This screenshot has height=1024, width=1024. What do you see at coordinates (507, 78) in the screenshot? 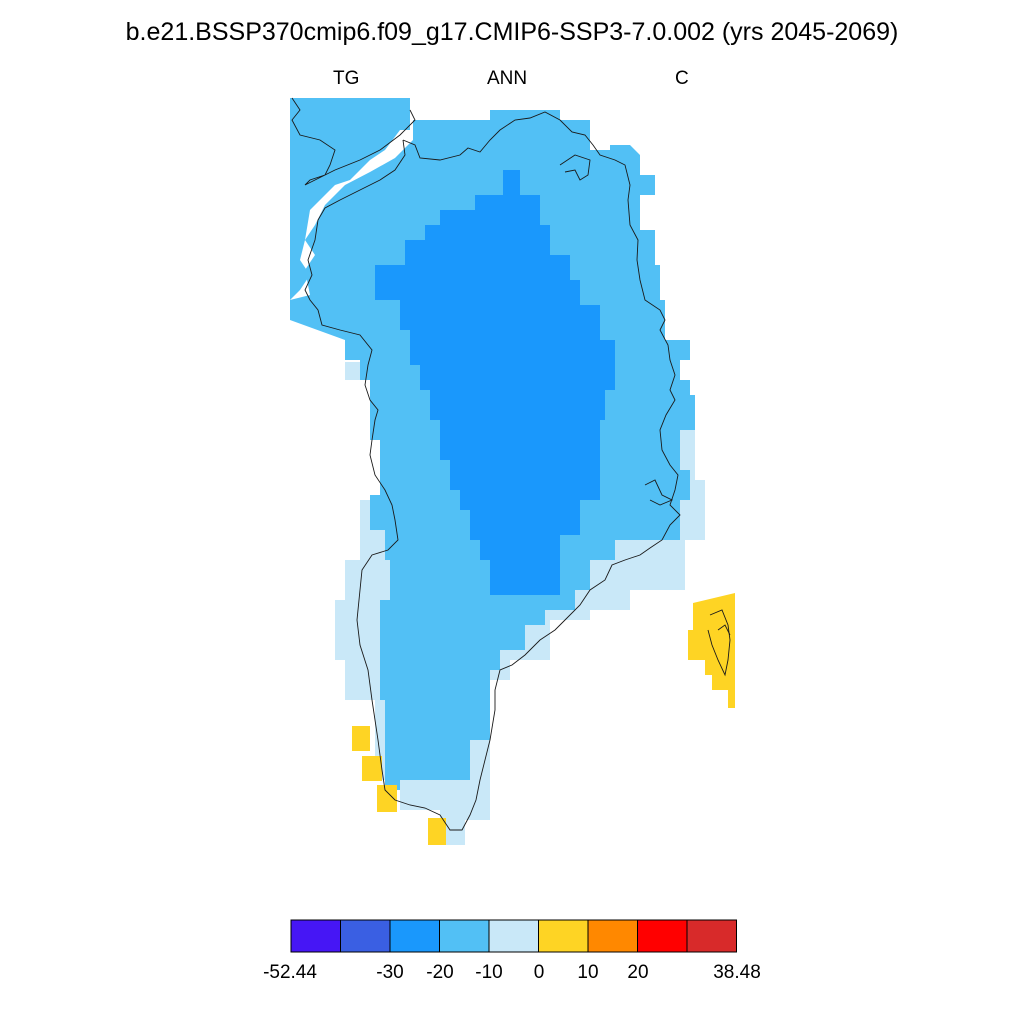
I see `season-label: ANN` at bounding box center [507, 78].